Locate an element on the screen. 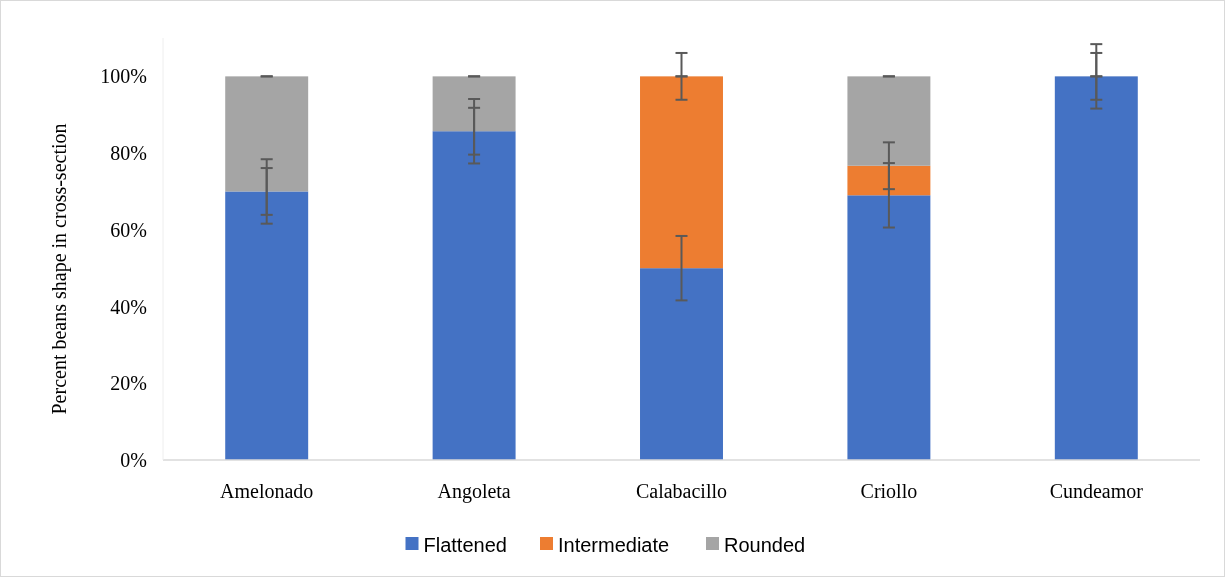 The image size is (1225, 577). x-tick-label: Cundeamor is located at coordinates (1096, 491).